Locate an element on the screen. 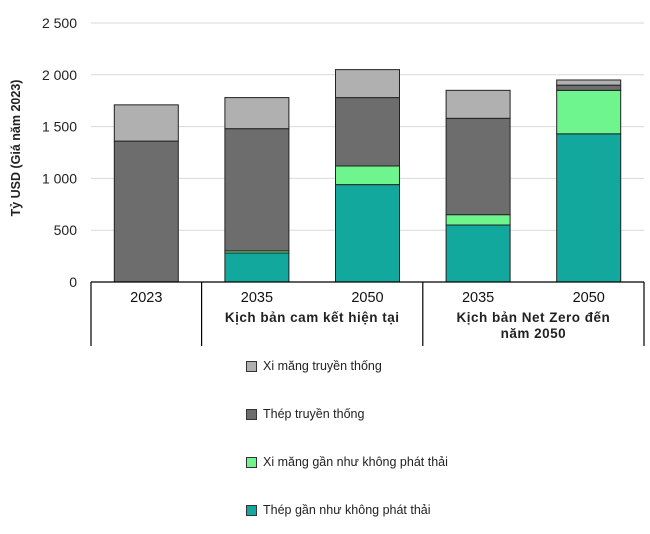 Image resolution: width=650 pixels, height=534 pixels. x-tick-labels: 2023 2035 2050 2035 2050 is located at coordinates (367, 298).